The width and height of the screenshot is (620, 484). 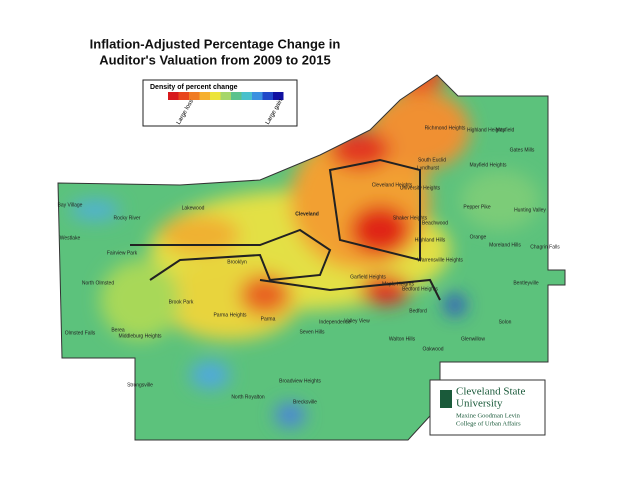 I want to click on place-label: Bedford, so click(x=418, y=311).